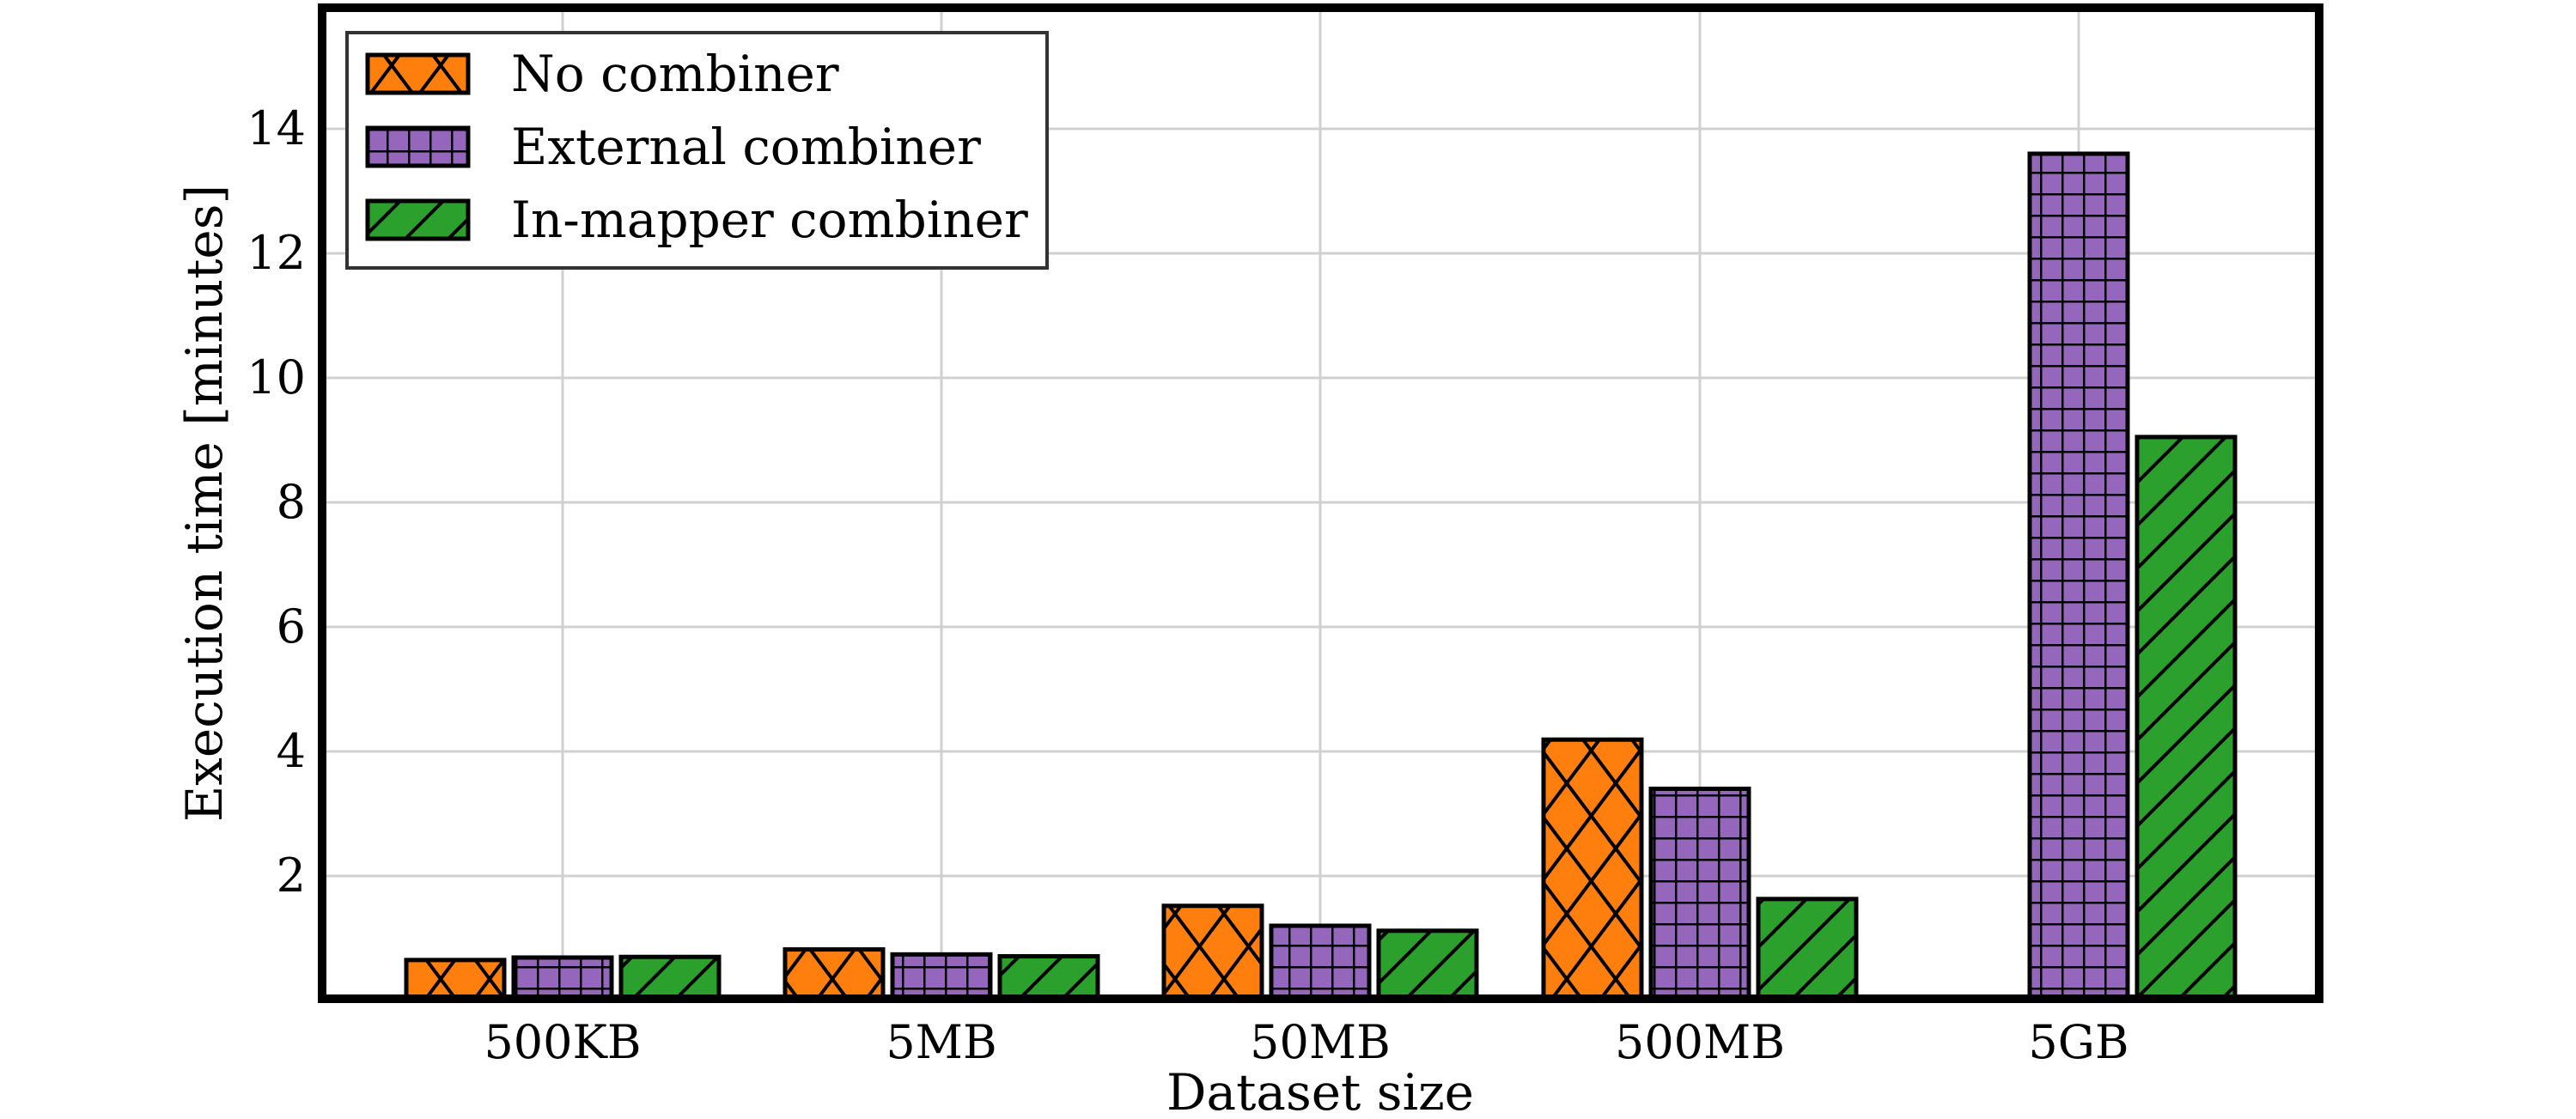 The width and height of the screenshot is (2576, 1119). What do you see at coordinates (291, 626) in the screenshot?
I see `y-tick-label: 6` at bounding box center [291, 626].